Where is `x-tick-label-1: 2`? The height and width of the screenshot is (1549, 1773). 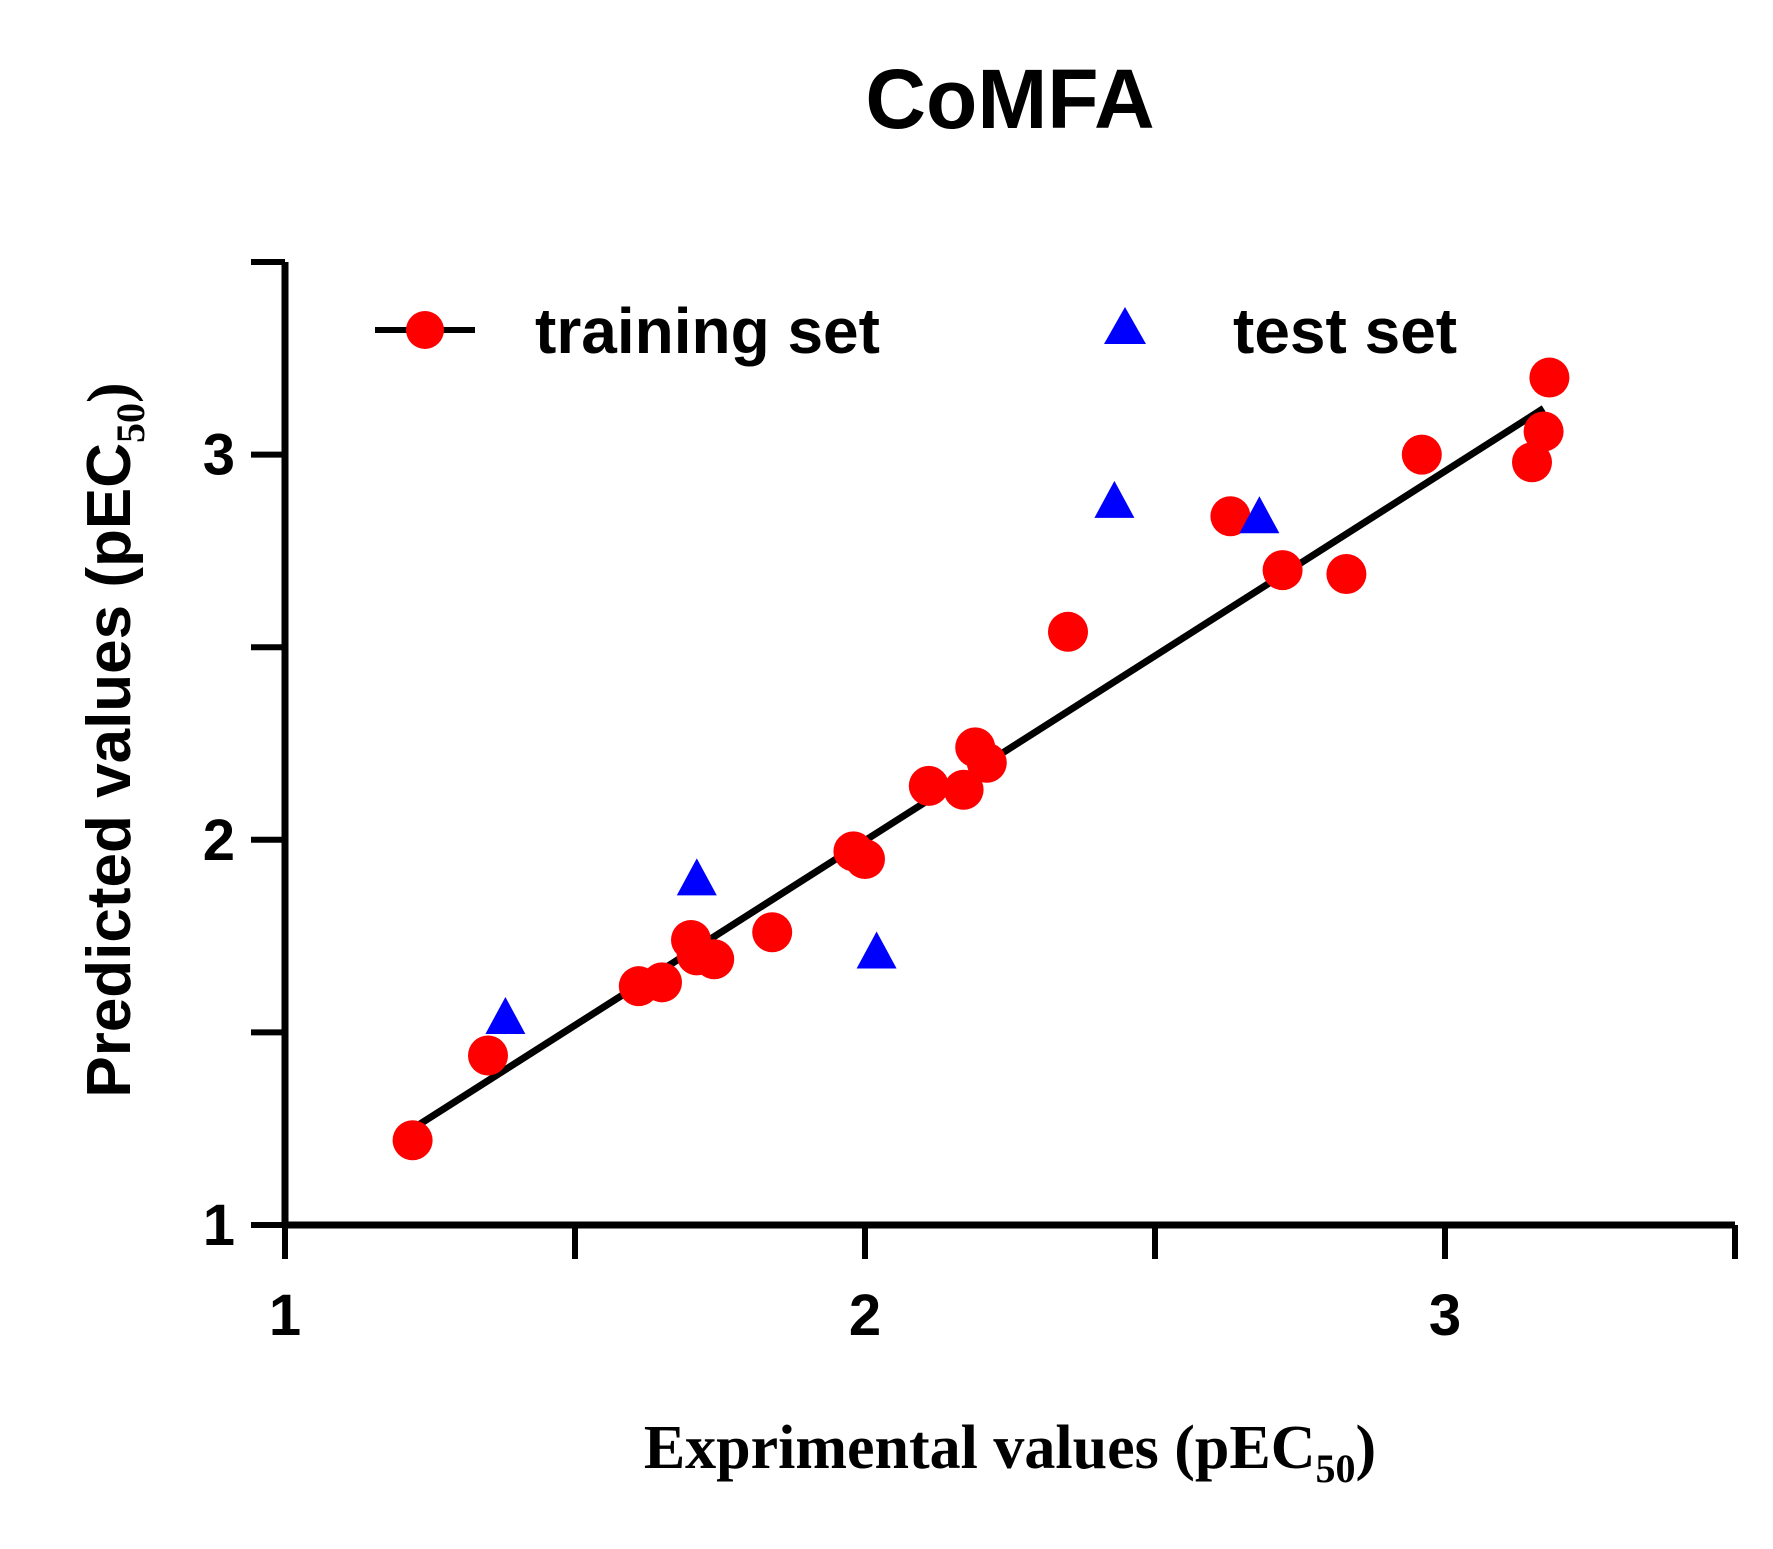
x-tick-label-1: 2 is located at coordinates (865, 1315).